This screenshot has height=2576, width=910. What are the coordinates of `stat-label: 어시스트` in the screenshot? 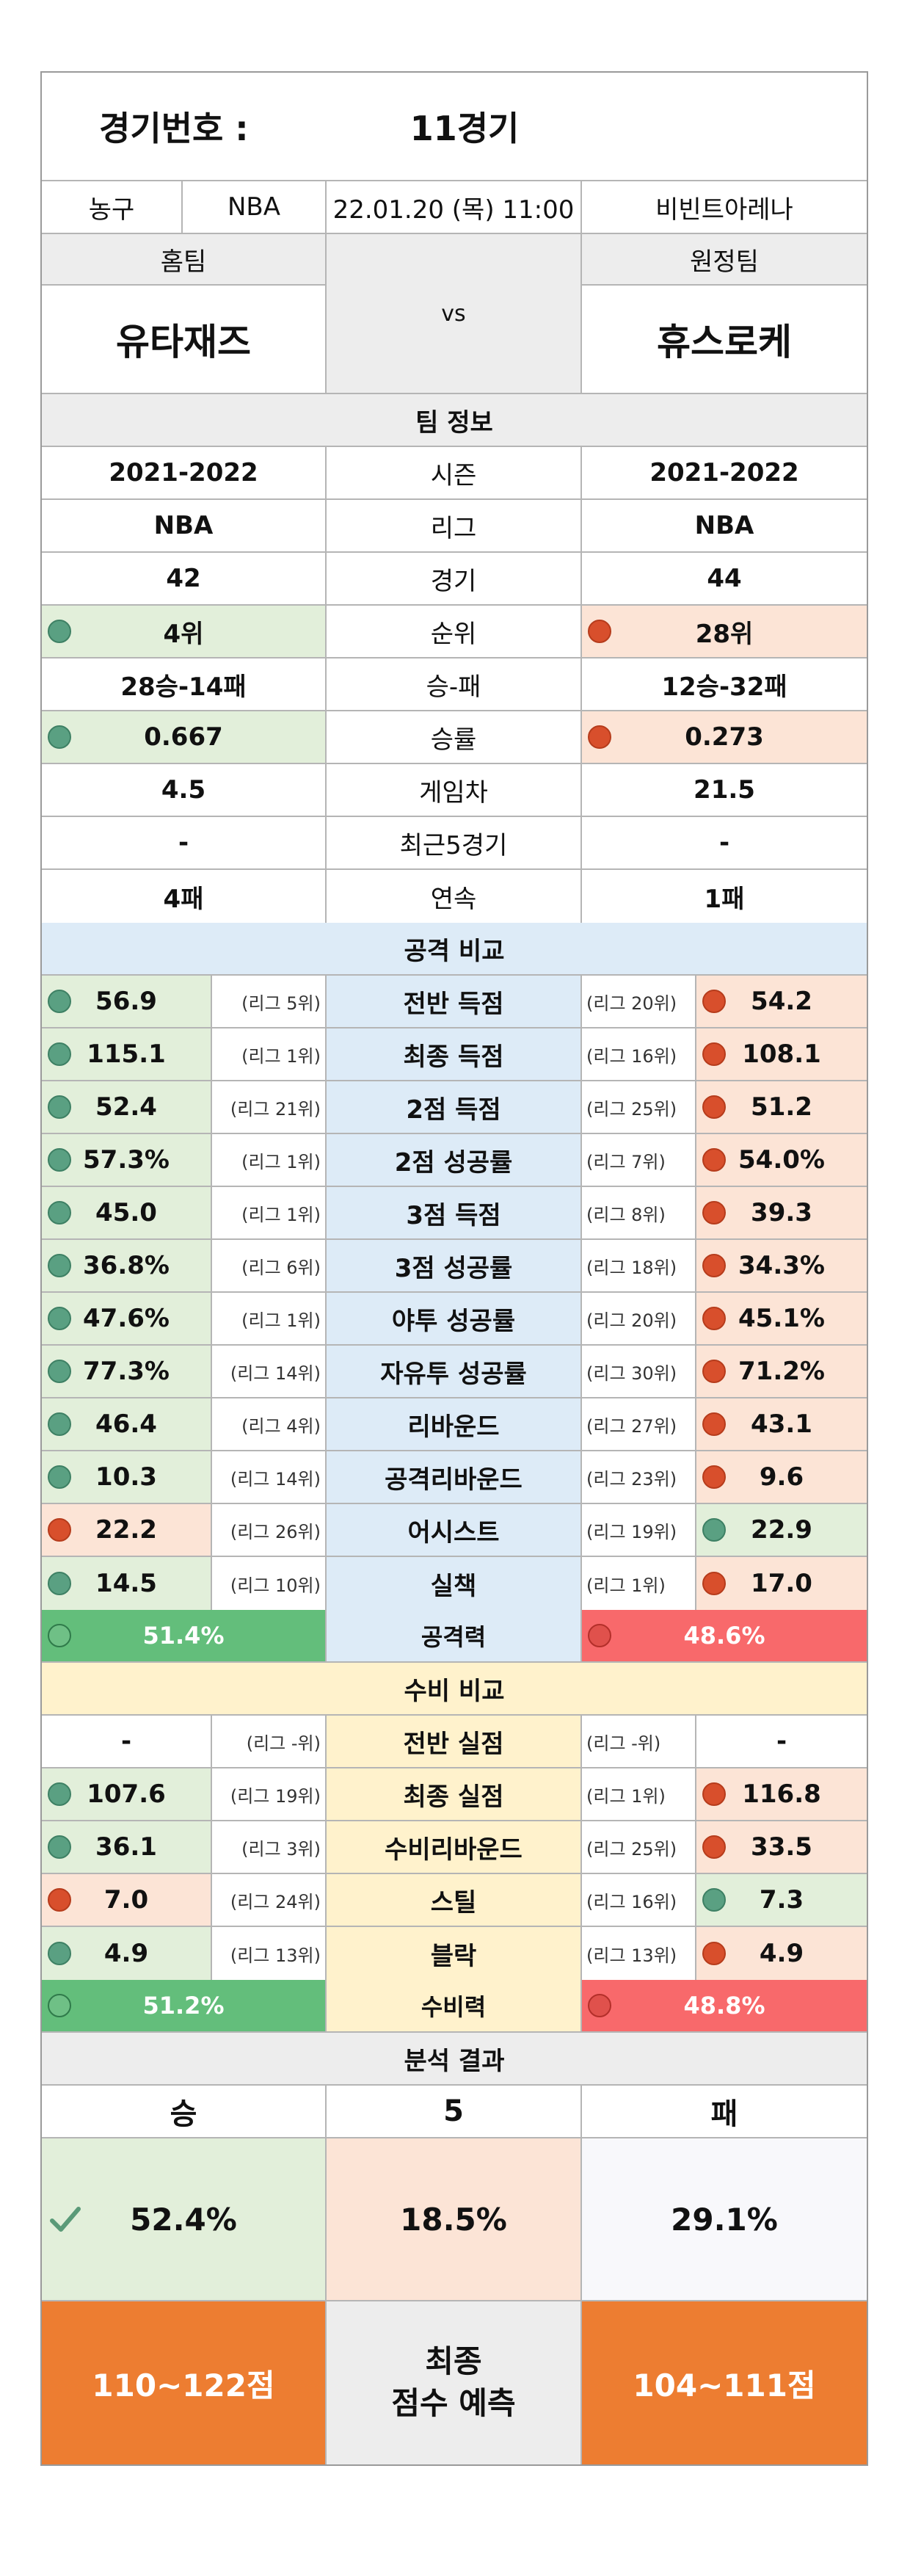 It's located at (454, 1530).